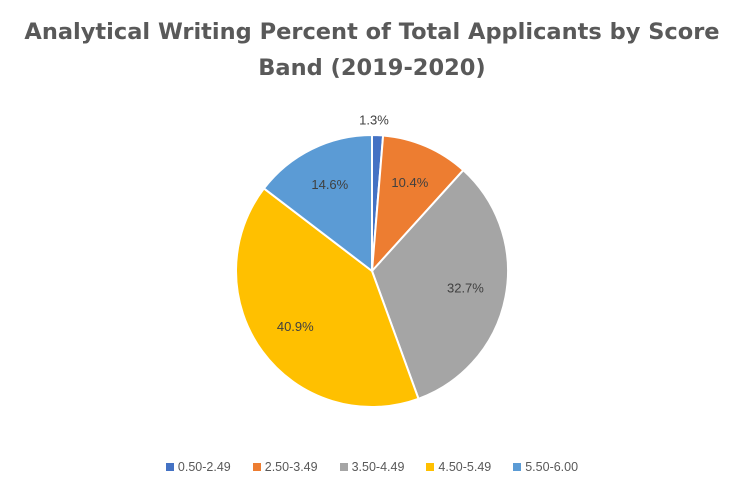 The width and height of the screenshot is (744, 495). I want to click on chart-title-line-2: Band (2019-2020), so click(372, 68).